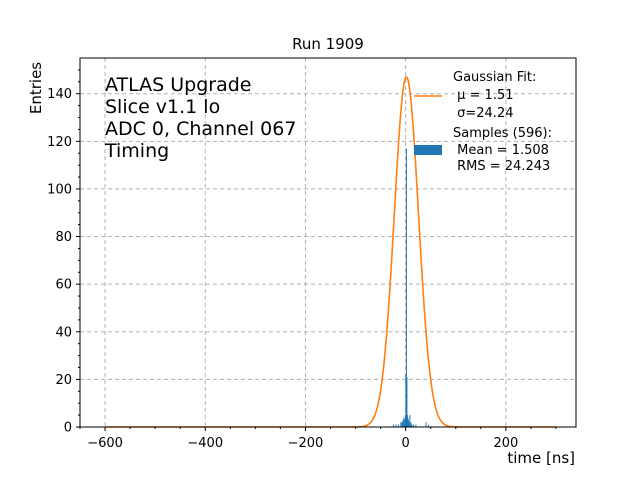 The width and height of the screenshot is (640, 480). What do you see at coordinates (410, 287) in the screenshot?
I see `histogram-series` at bounding box center [410, 287].